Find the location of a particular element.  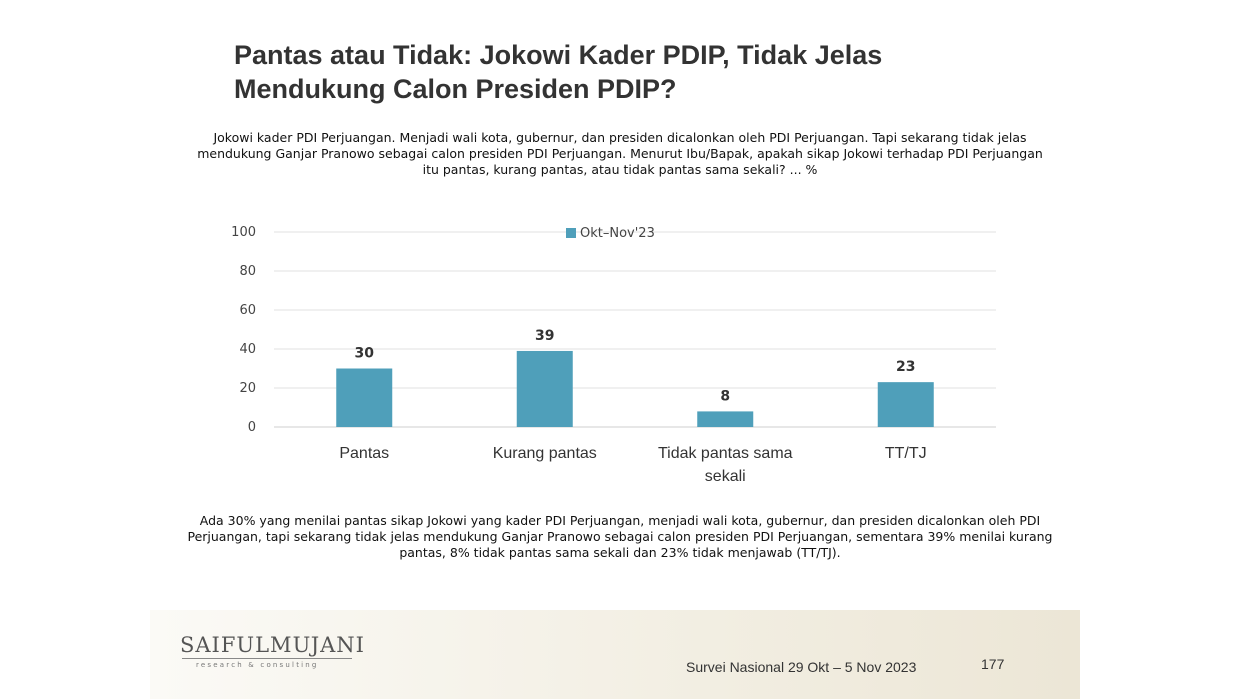

x-tick-label: TT/TJ is located at coordinates (906, 453).